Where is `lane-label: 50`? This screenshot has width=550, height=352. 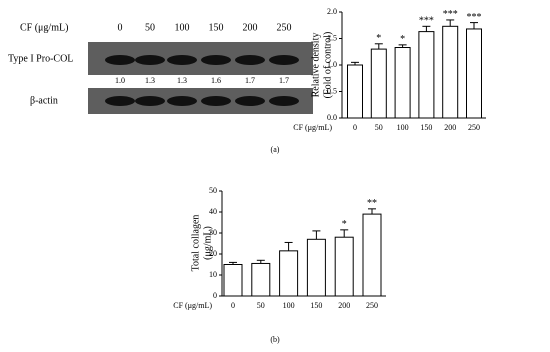
lane-label: 50 is located at coordinates (150, 27).